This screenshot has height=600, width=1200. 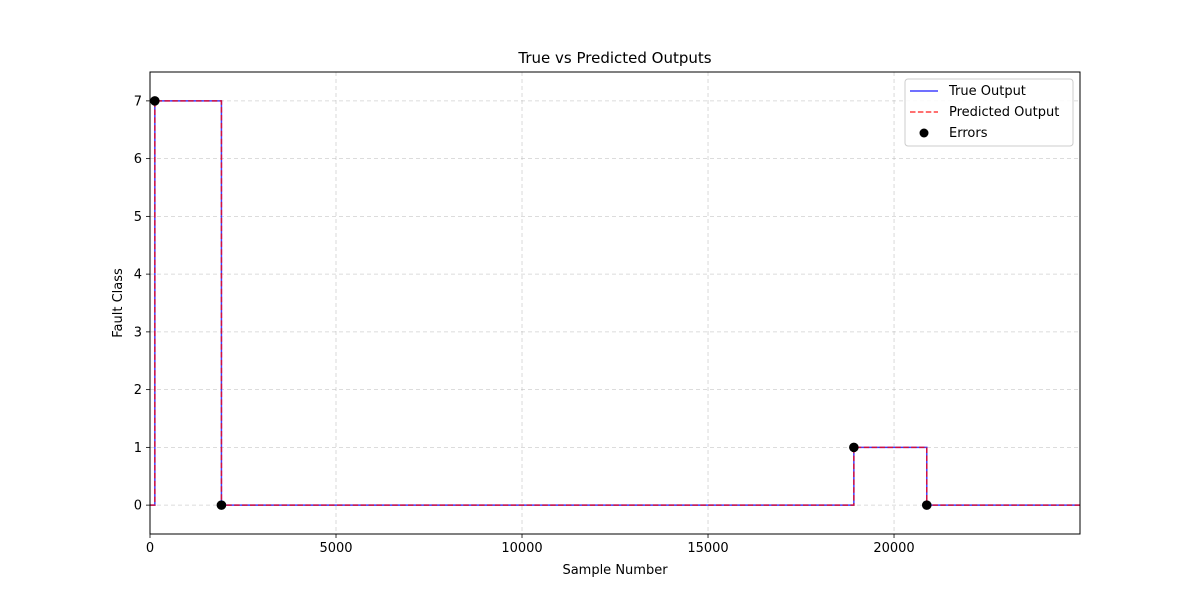 I want to click on y-tick-label: 5, so click(x=138, y=217).